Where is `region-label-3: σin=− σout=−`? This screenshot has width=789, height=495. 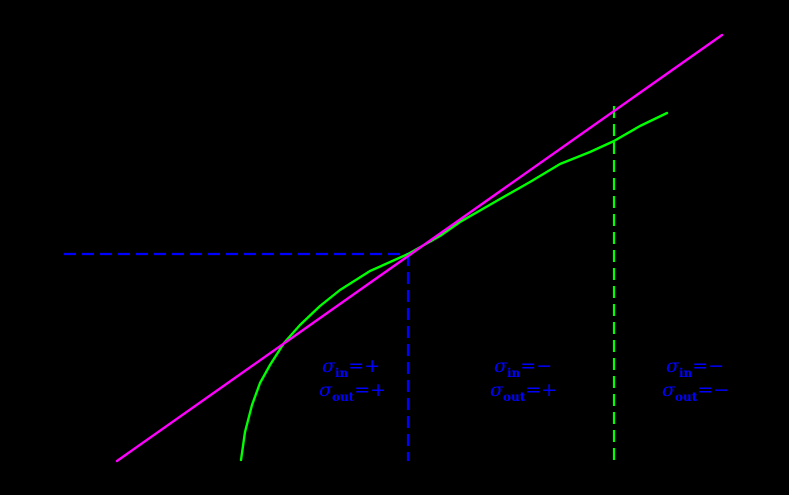 region-label-3: σin=− σout=− is located at coordinates (695, 379).